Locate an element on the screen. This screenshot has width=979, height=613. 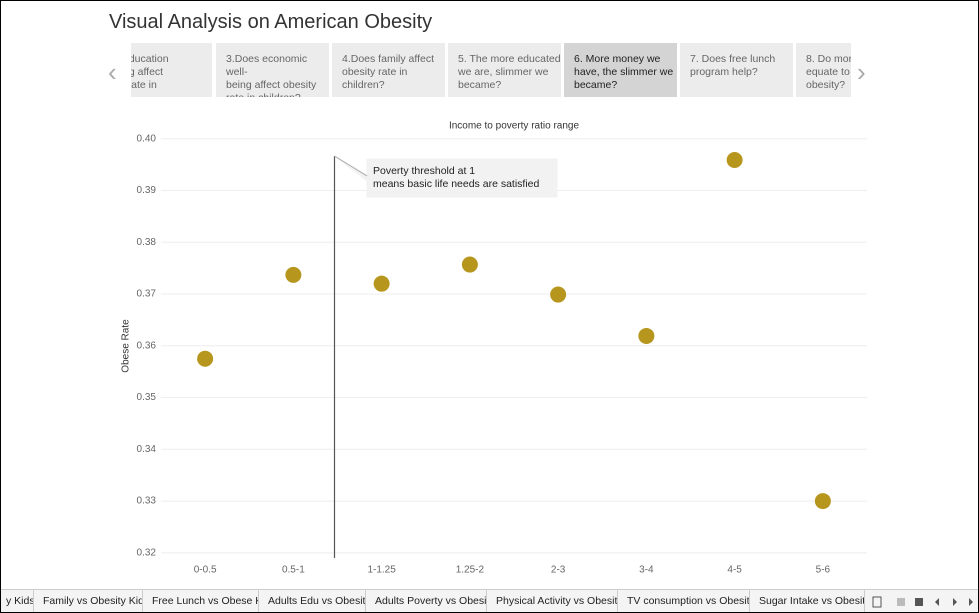
sheet-tab: Adults Edu vs Obesity is located at coordinates (312, 601).